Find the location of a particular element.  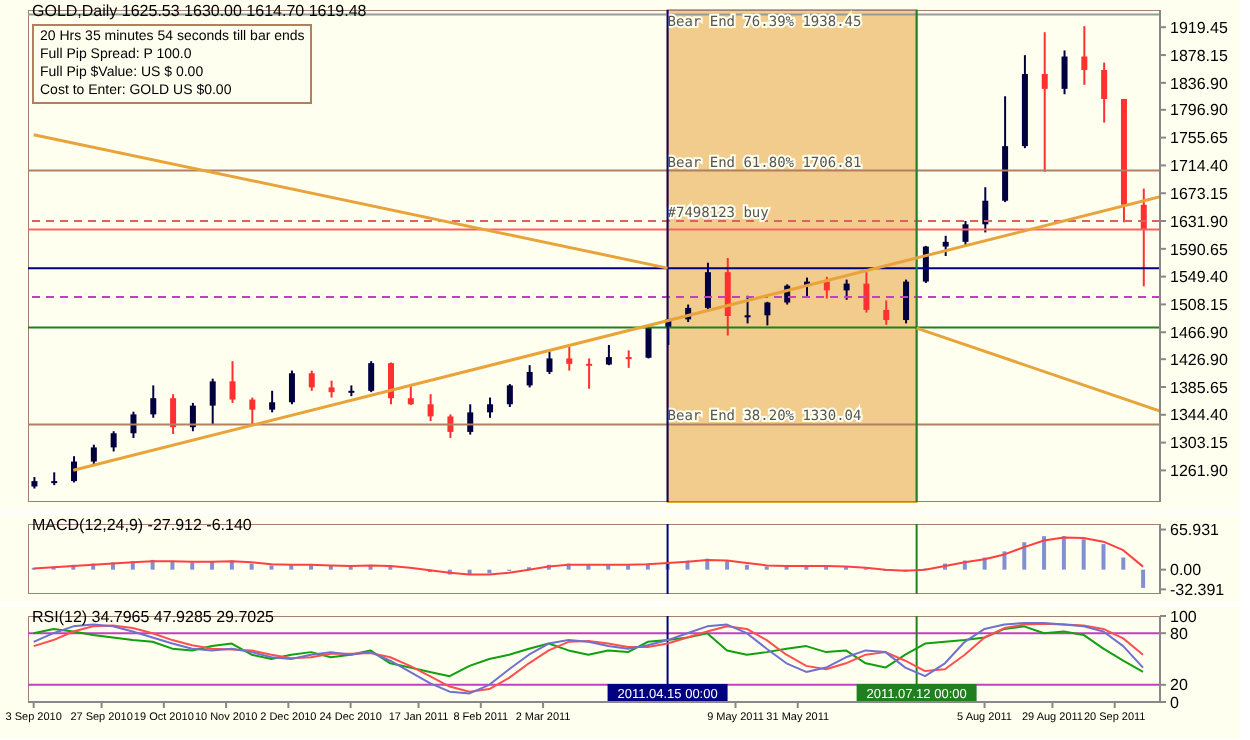

chart-title: MACD(12,24,9) -27.912 -6.140 is located at coordinates (142, 525).